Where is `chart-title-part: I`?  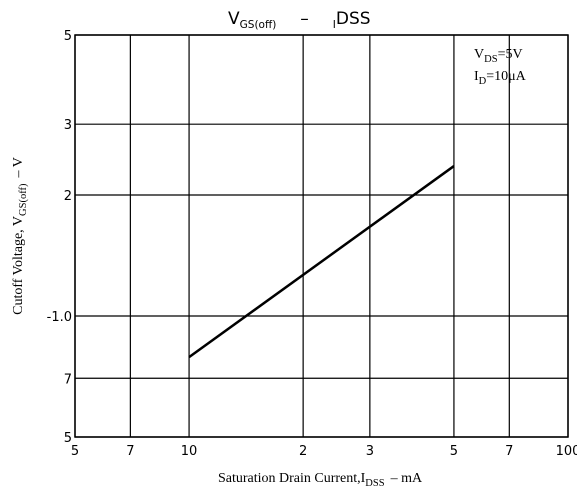 chart-title-part: I is located at coordinates (334, 25).